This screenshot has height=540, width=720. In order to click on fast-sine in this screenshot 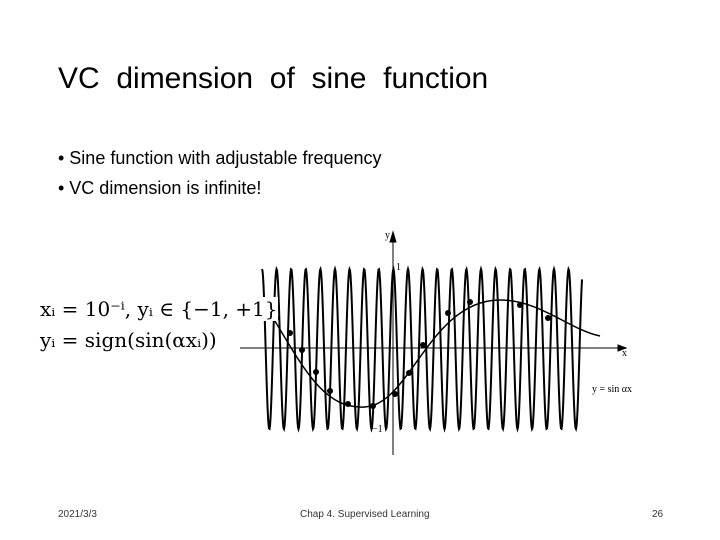, I will do `click(422, 349)`.